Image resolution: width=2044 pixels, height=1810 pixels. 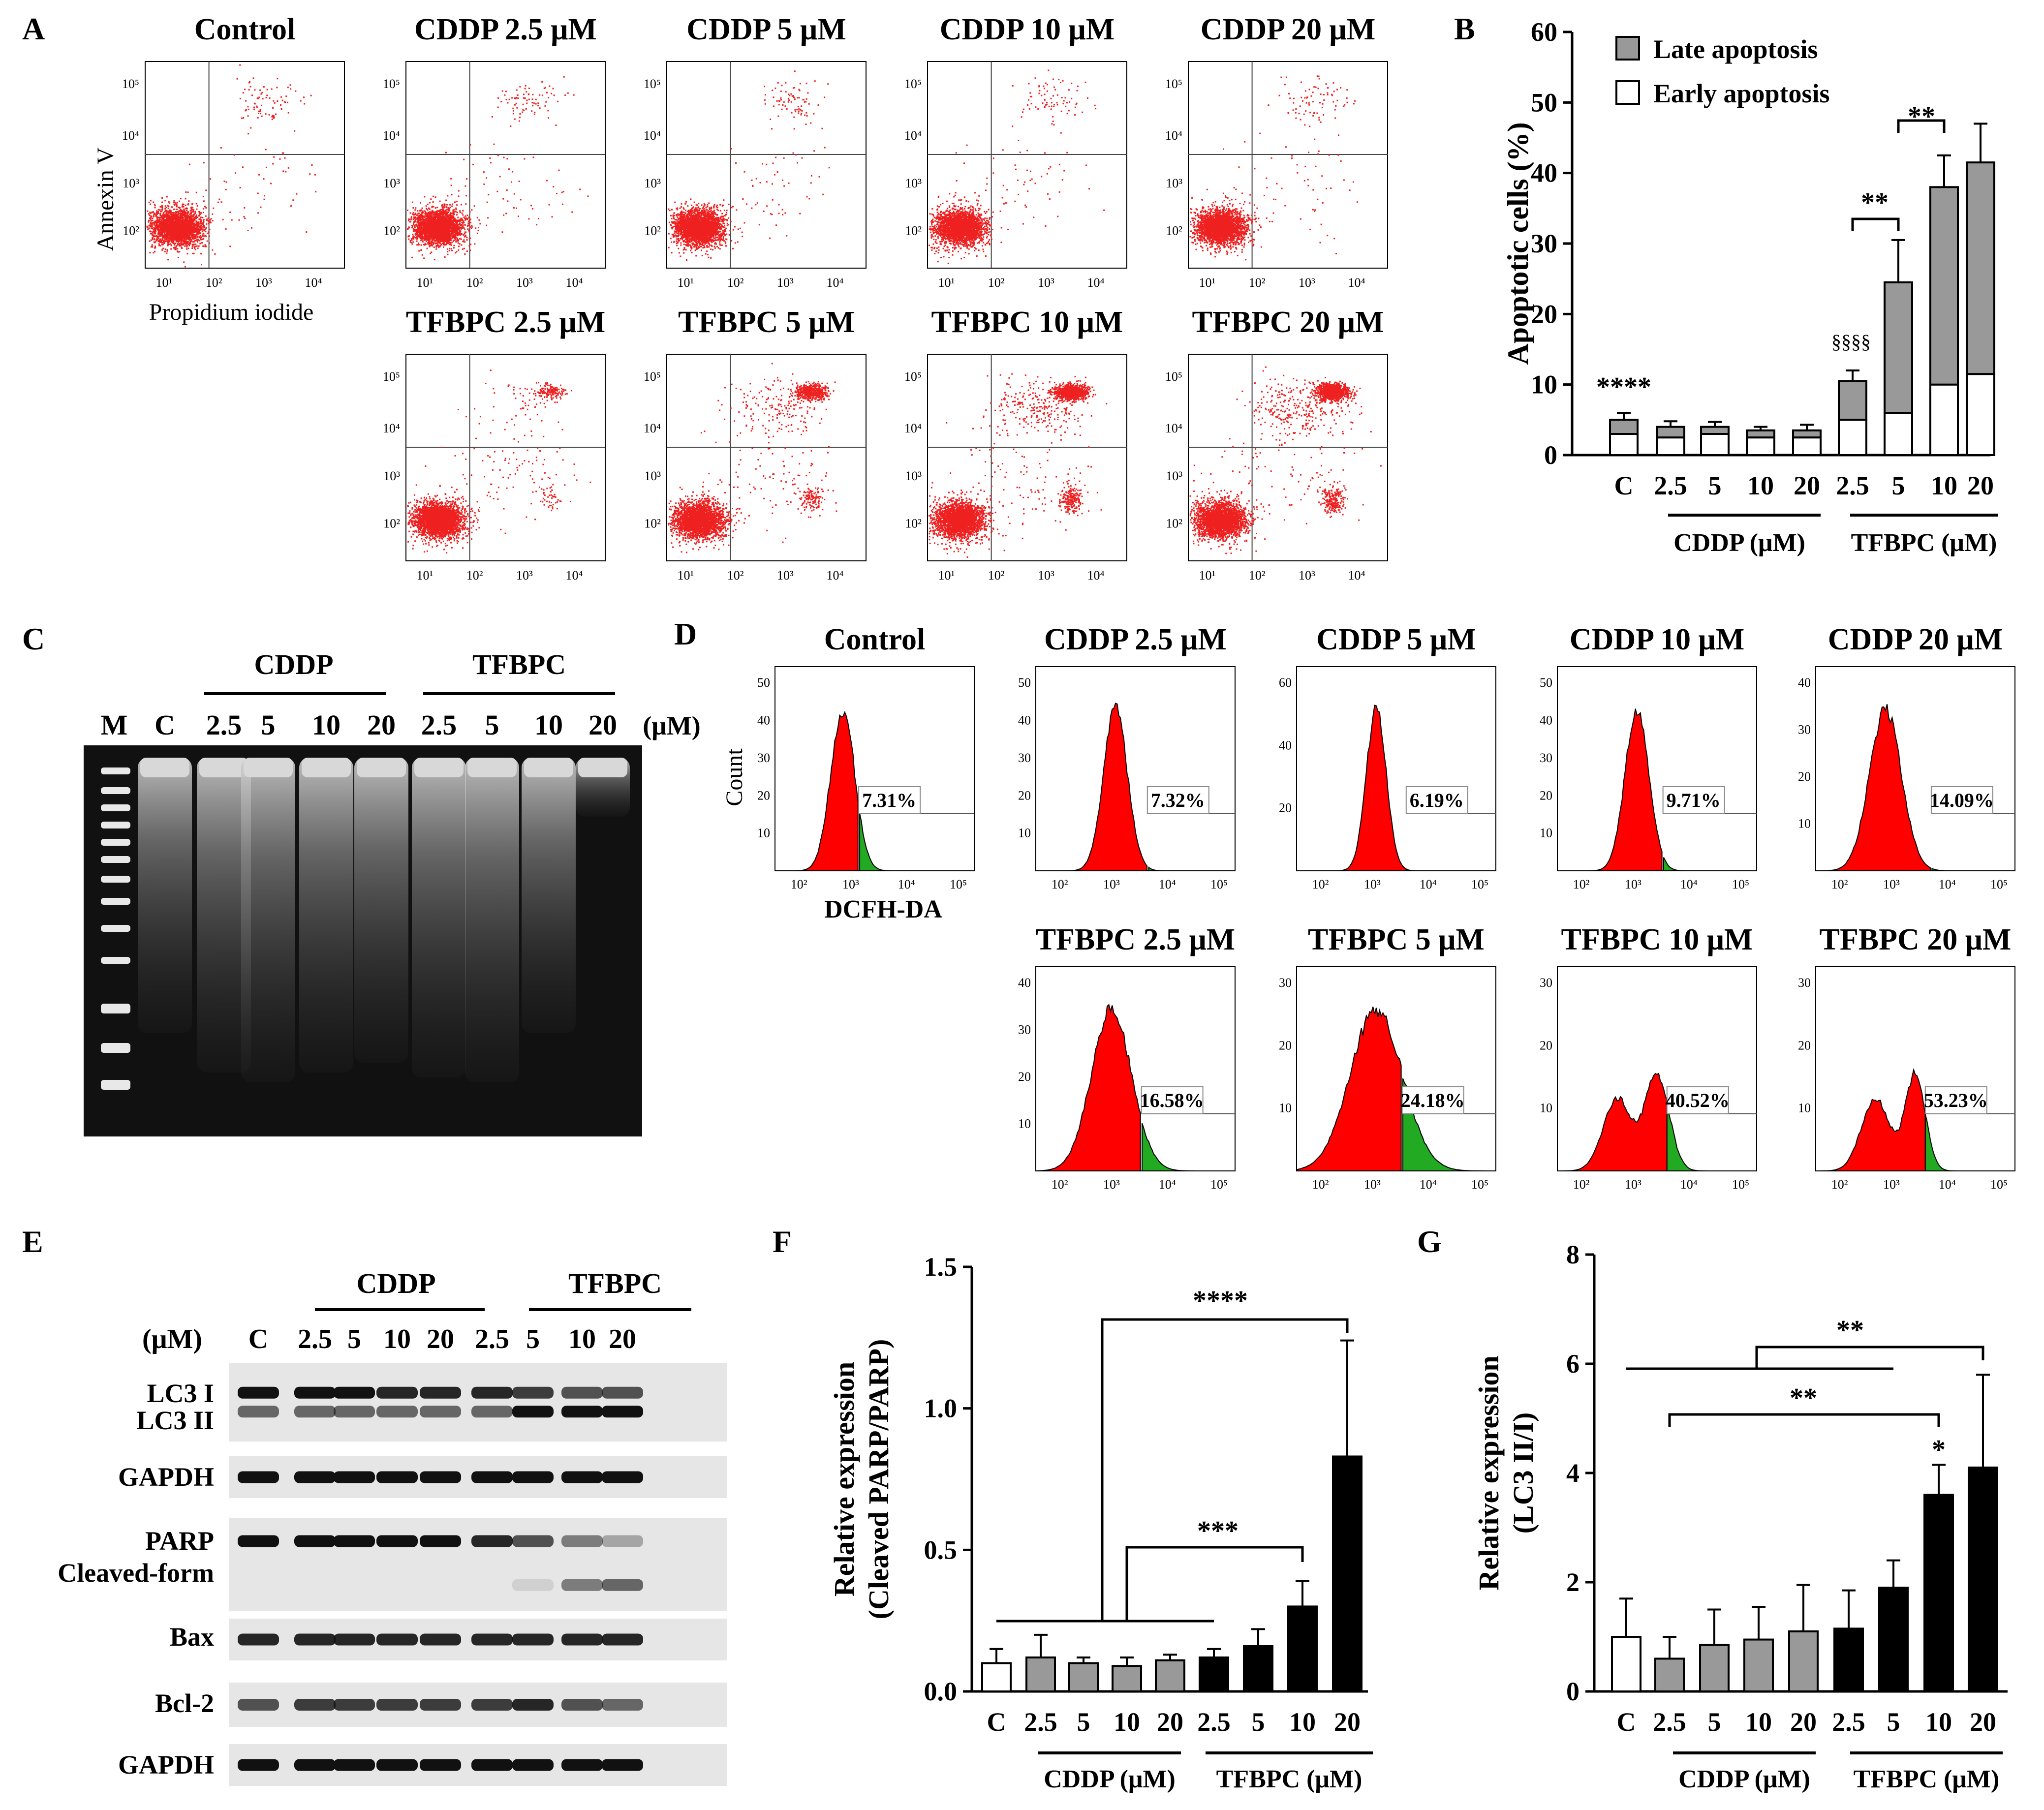 I want to click on gate-label-box, so click(x=1172, y=1100).